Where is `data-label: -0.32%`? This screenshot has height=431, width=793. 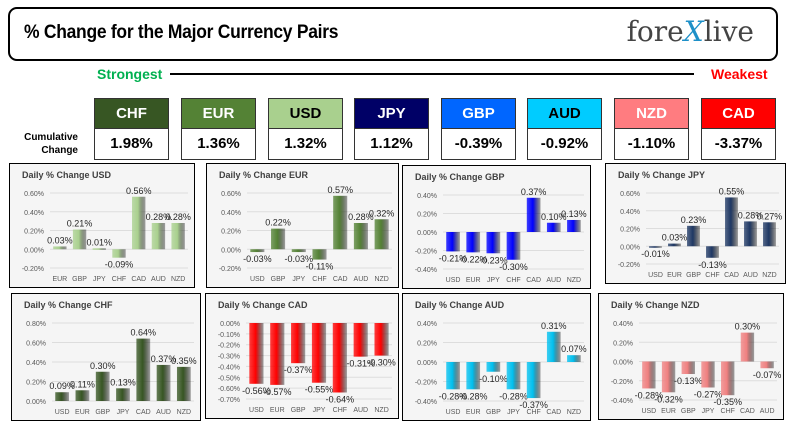 data-label: -0.32% is located at coordinates (668, 399).